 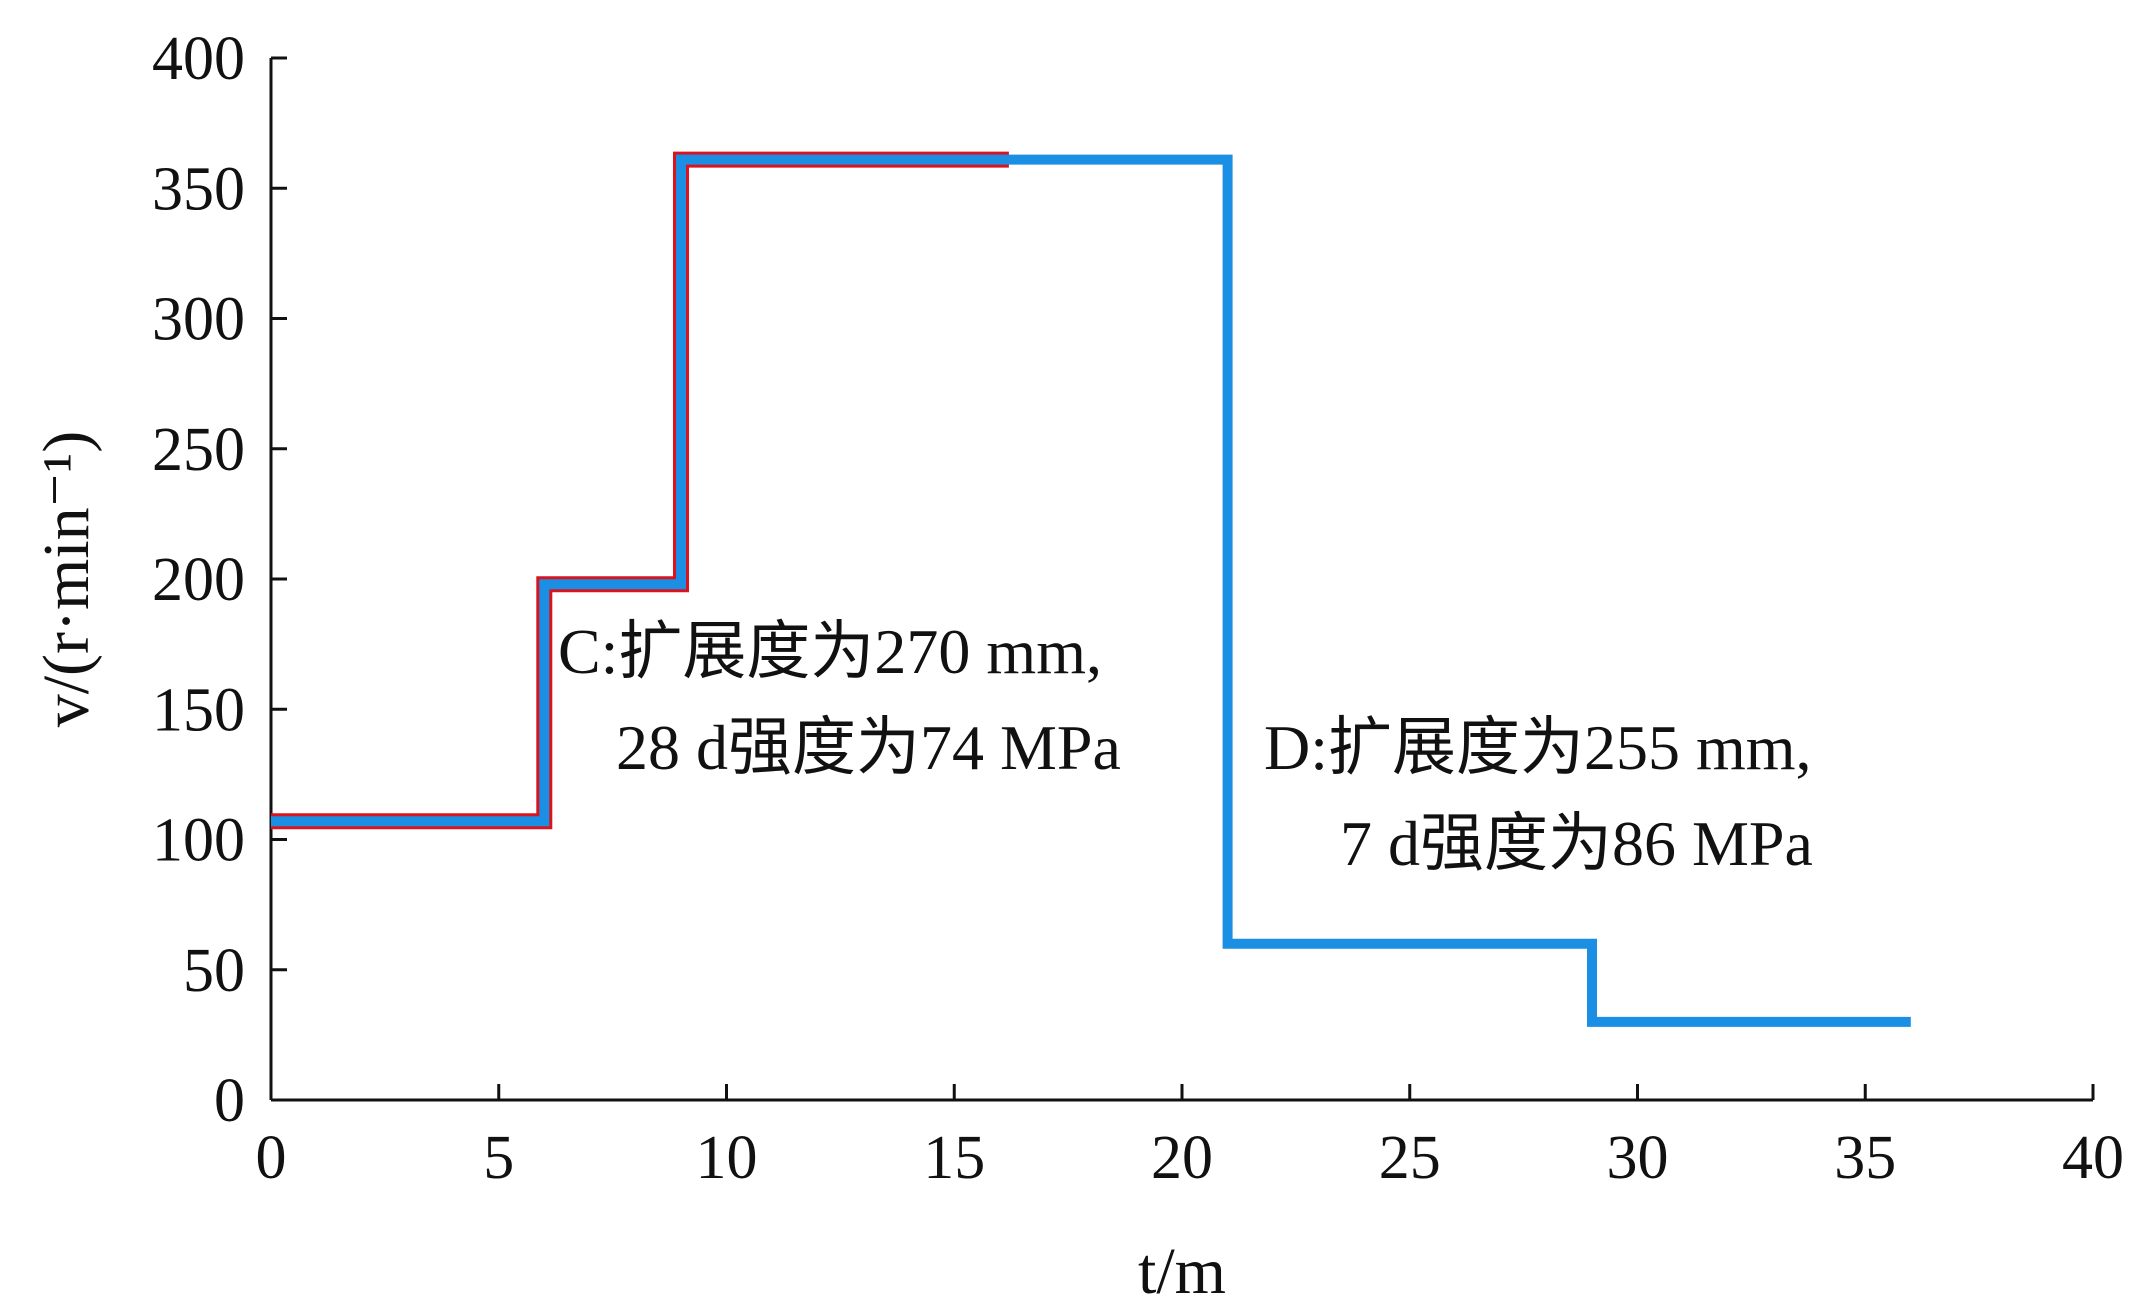 What do you see at coordinates (1638, 1158) in the screenshot?
I see `x-tick-label: 30` at bounding box center [1638, 1158].